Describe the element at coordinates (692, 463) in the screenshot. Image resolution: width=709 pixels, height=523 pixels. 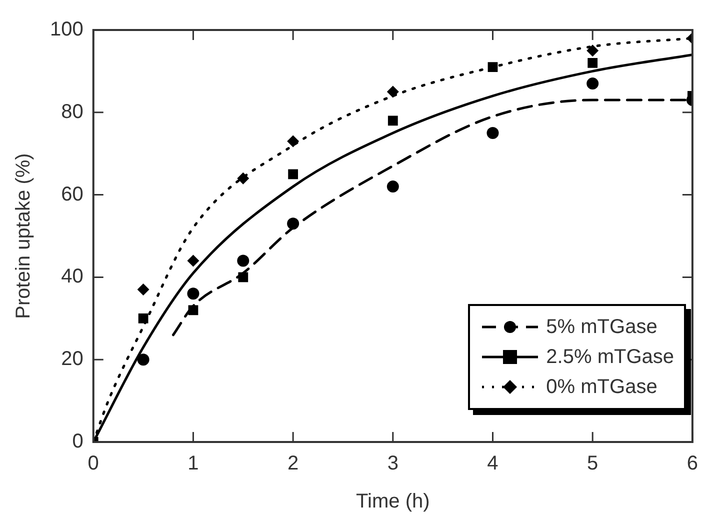
I see `x-tick-label: 6` at that location.